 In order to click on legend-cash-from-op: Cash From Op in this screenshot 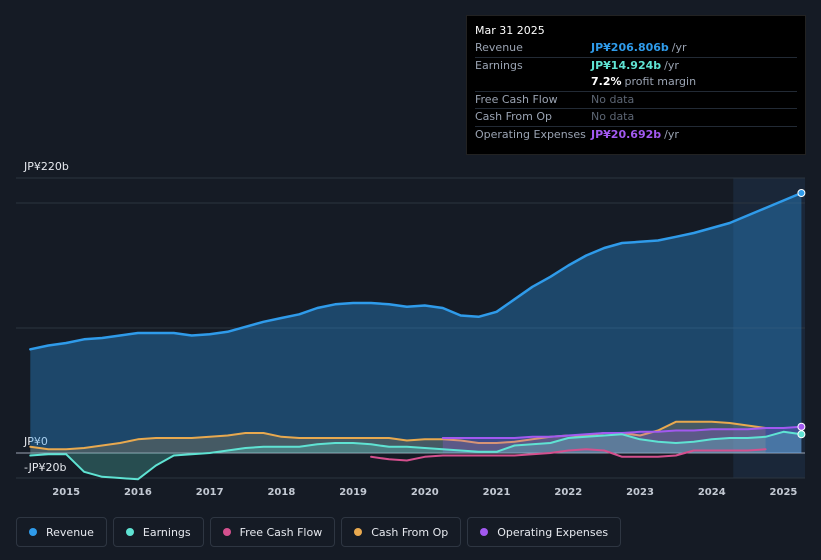, I will do `click(401, 532)`.